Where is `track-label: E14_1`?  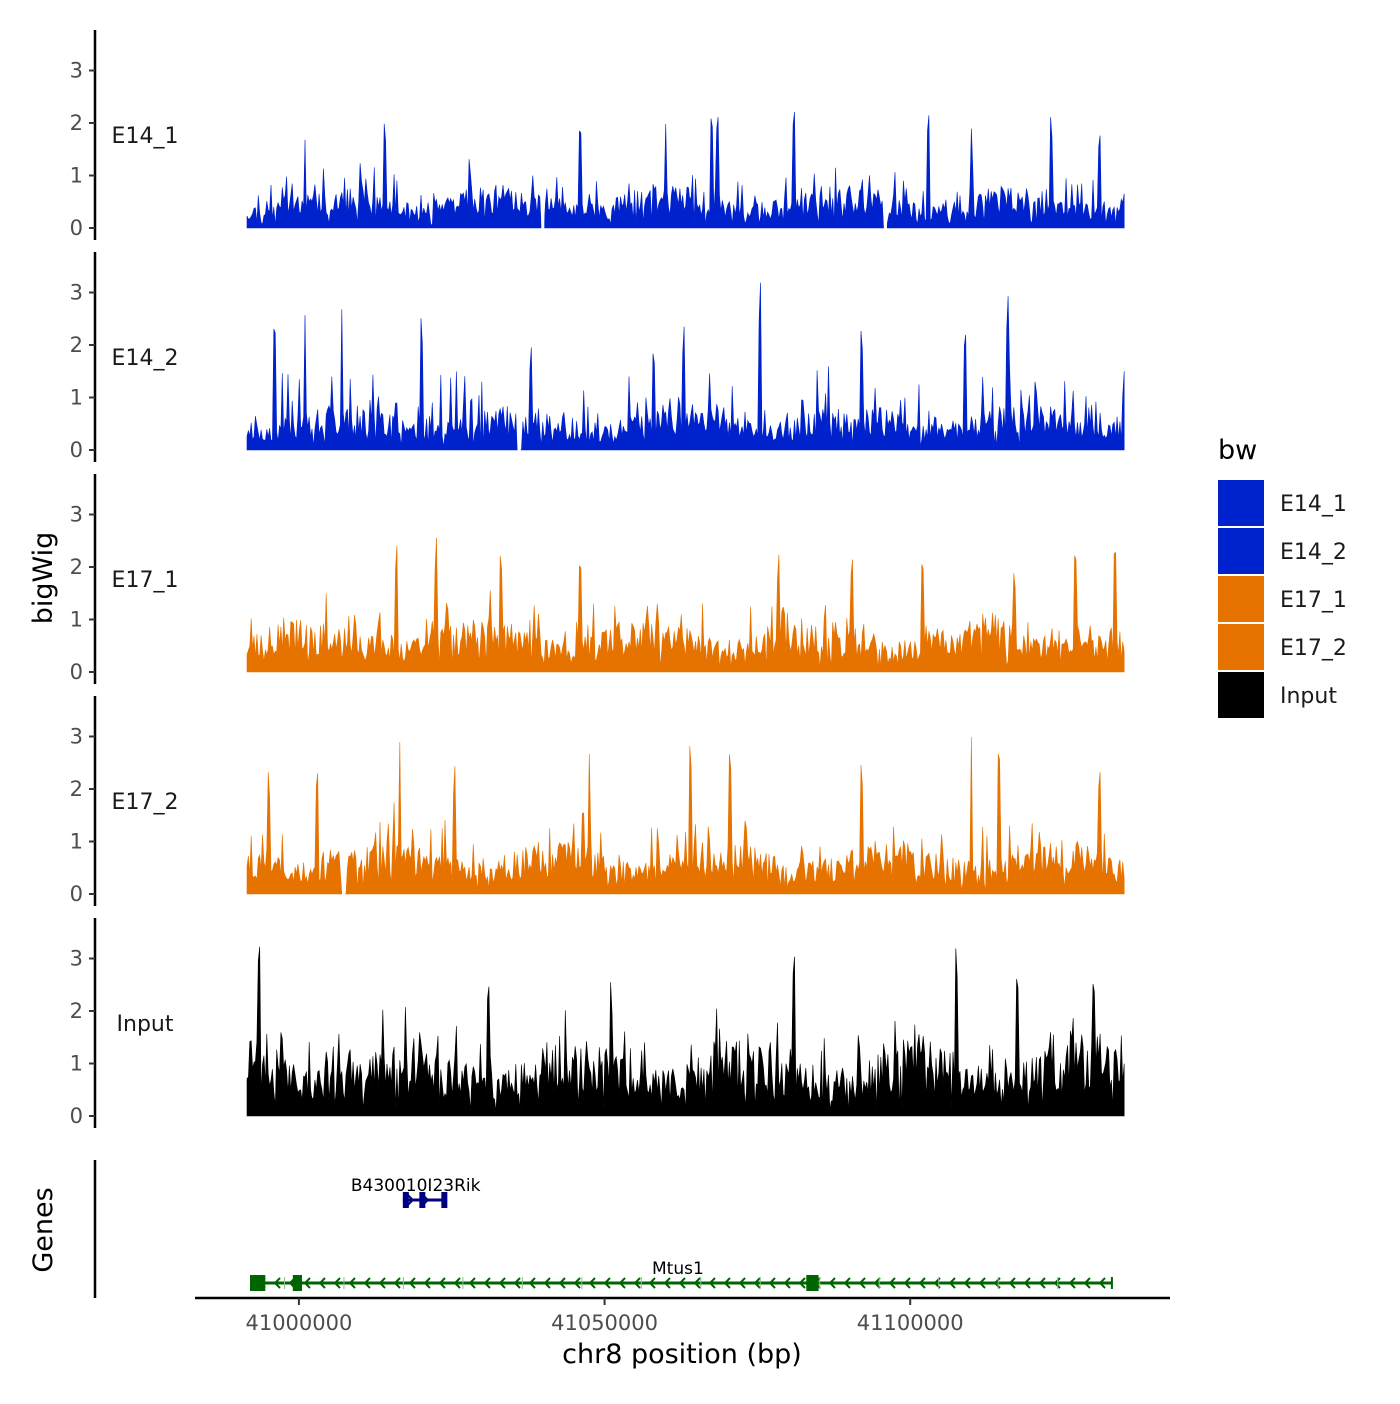 track-label: E14_1 is located at coordinates (145, 136).